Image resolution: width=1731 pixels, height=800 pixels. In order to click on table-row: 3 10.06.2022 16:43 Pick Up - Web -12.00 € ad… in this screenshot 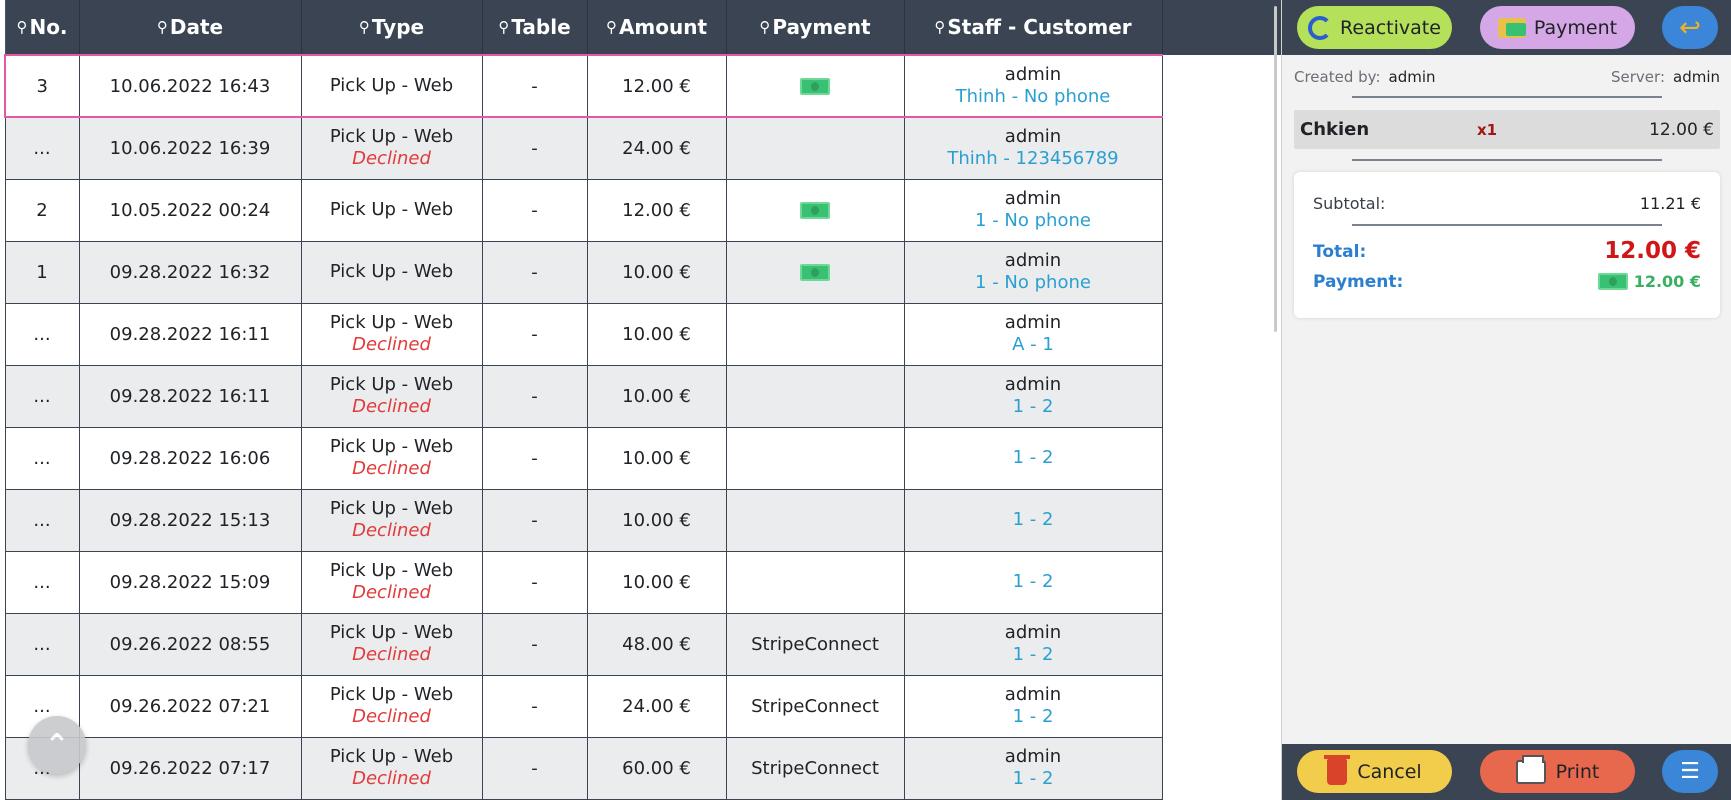, I will do `click(642, 86)`.